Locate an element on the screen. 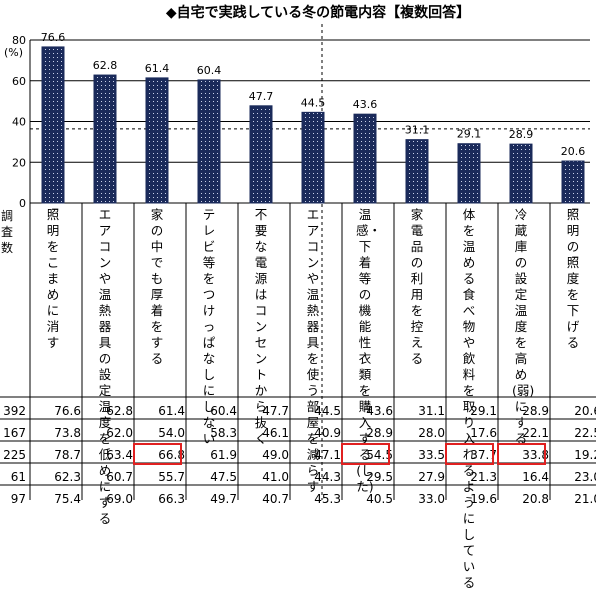 The width and height of the screenshot is (596, 591). chart-title: ◆自宅で実践している冬の節電内容【複数回答】 is located at coordinates (318, 12).